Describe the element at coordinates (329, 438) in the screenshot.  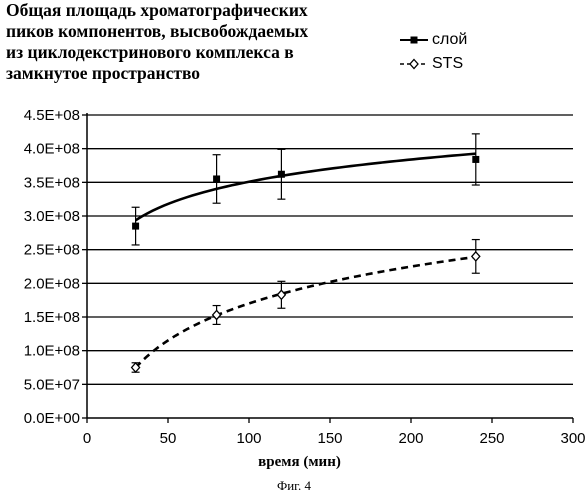
I see `x-tick-label: 150` at that location.